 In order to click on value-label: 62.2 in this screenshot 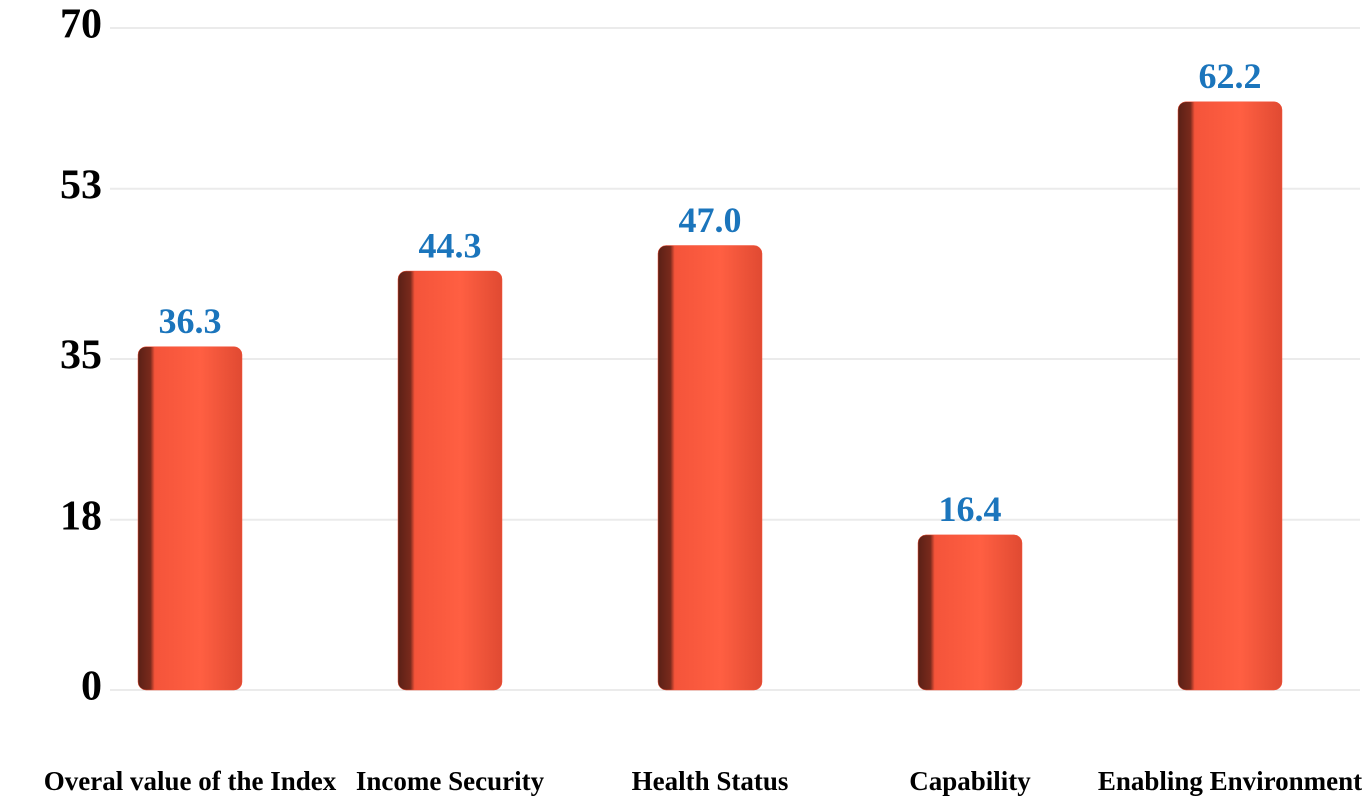, I will do `click(1230, 76)`.